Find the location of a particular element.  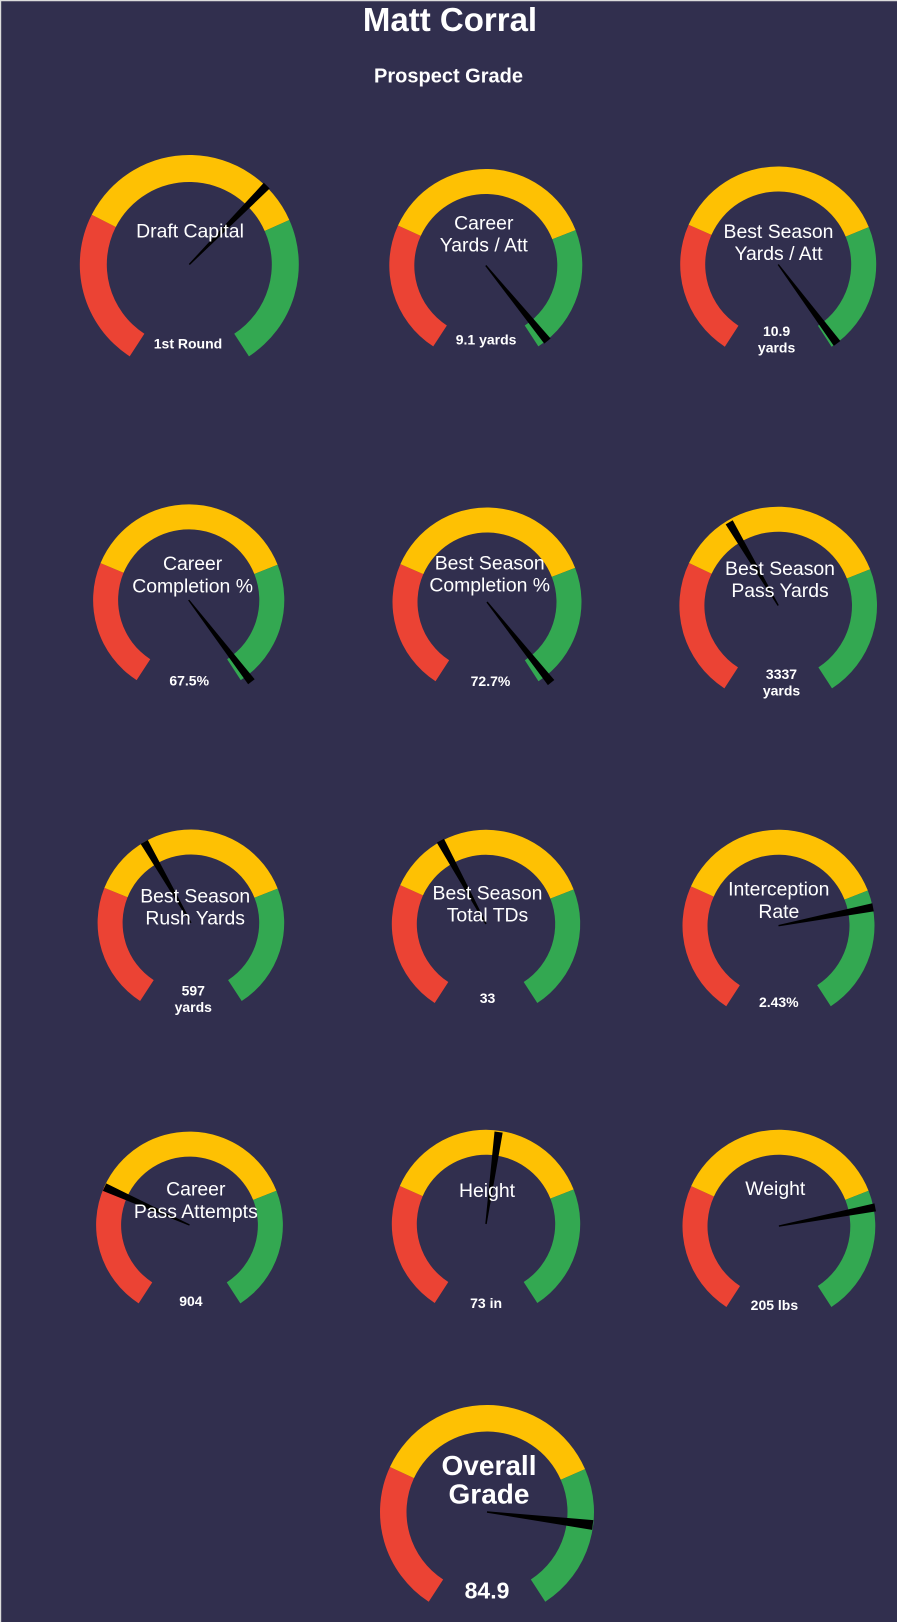

svg-text: 3337 is located at coordinates (781, 674).